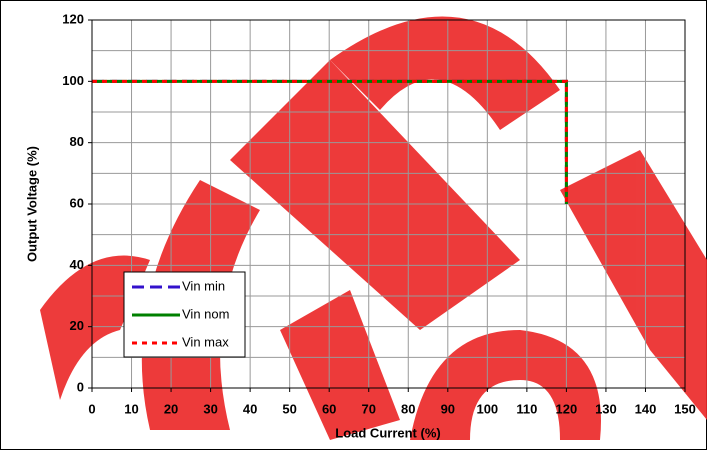 This screenshot has width=707, height=450. What do you see at coordinates (73, 18) in the screenshot?
I see `y-tick-label: 120` at bounding box center [73, 18].